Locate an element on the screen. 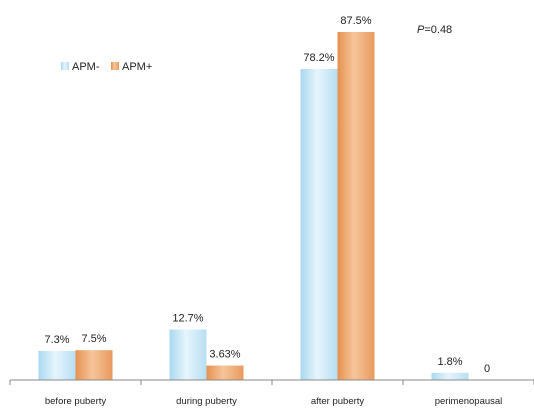 The height and width of the screenshot is (413, 534). legend-label-apm-minus: APM- is located at coordinates (86, 67).